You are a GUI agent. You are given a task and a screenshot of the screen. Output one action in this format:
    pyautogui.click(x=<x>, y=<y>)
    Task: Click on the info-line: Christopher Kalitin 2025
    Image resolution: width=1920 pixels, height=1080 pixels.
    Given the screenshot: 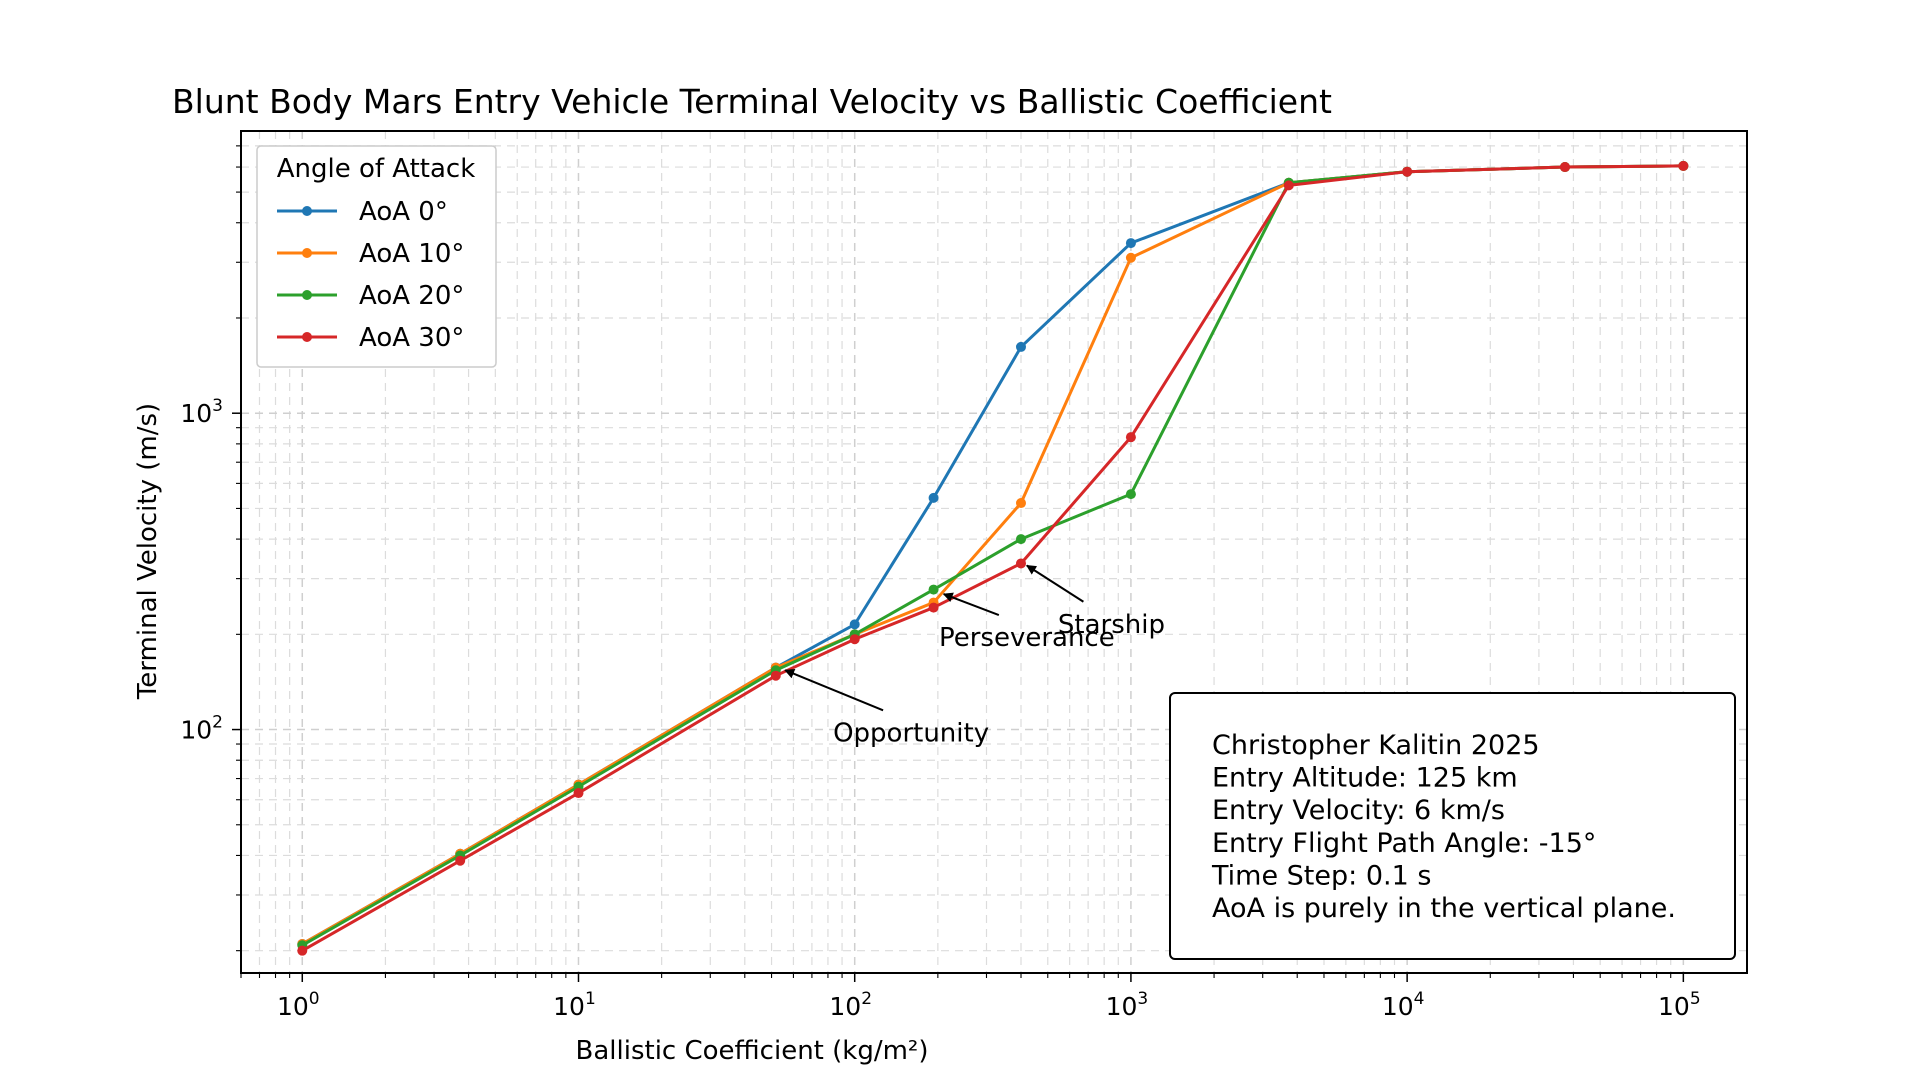 What is the action you would take?
    pyautogui.click(x=1376, y=745)
    